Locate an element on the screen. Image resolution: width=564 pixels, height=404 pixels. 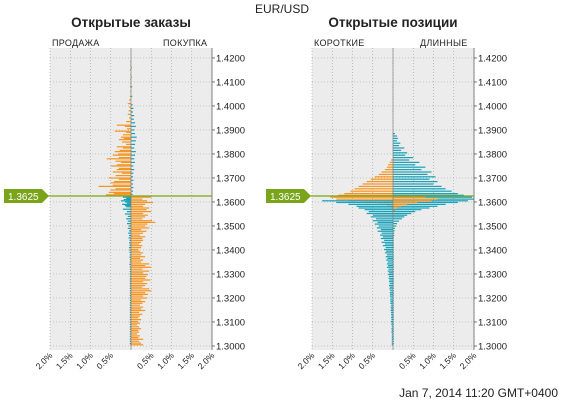
orders-price-label: 1.3100 is located at coordinates (230, 323).